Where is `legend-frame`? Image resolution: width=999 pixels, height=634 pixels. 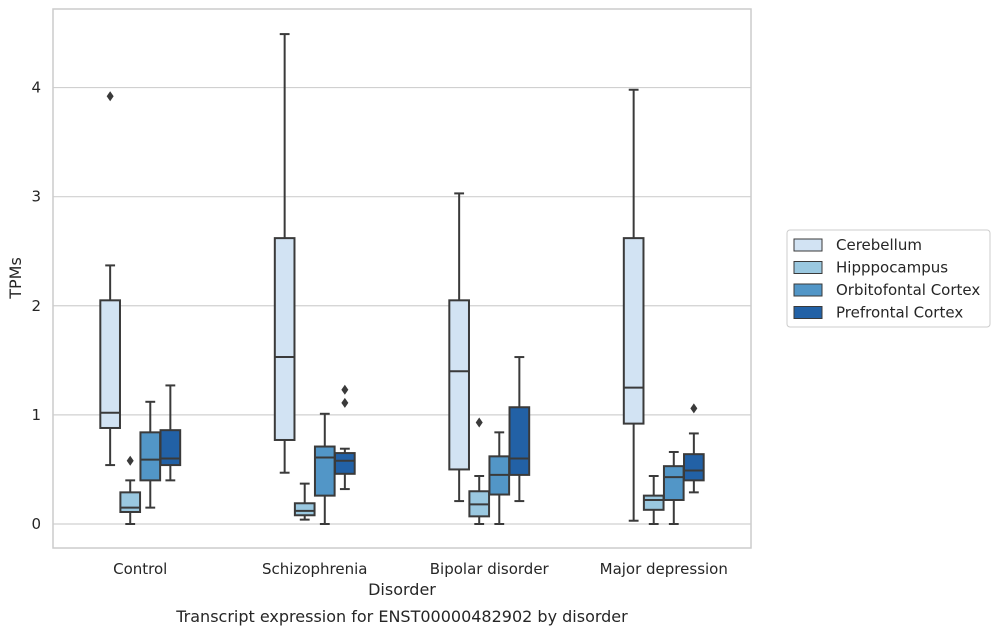 legend-frame is located at coordinates (888, 278).